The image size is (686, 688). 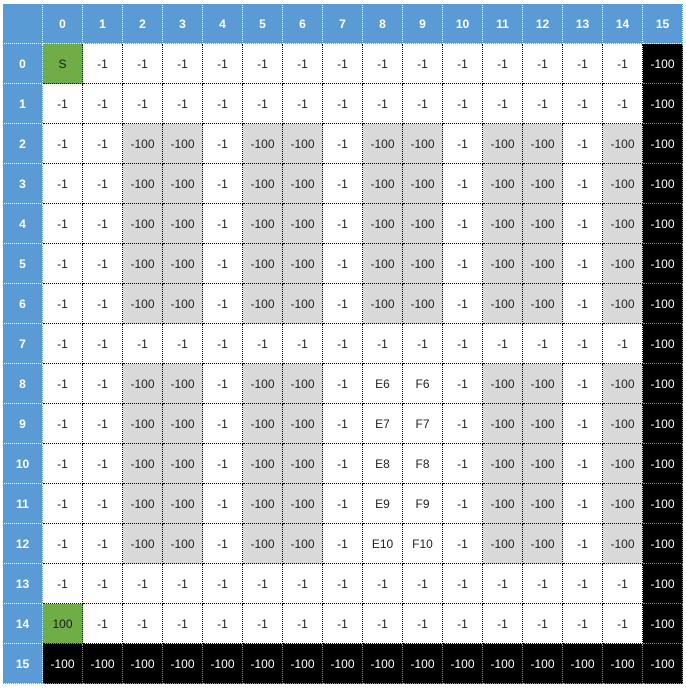 I want to click on grid-cell-9-14: -100, so click(x=622, y=423).